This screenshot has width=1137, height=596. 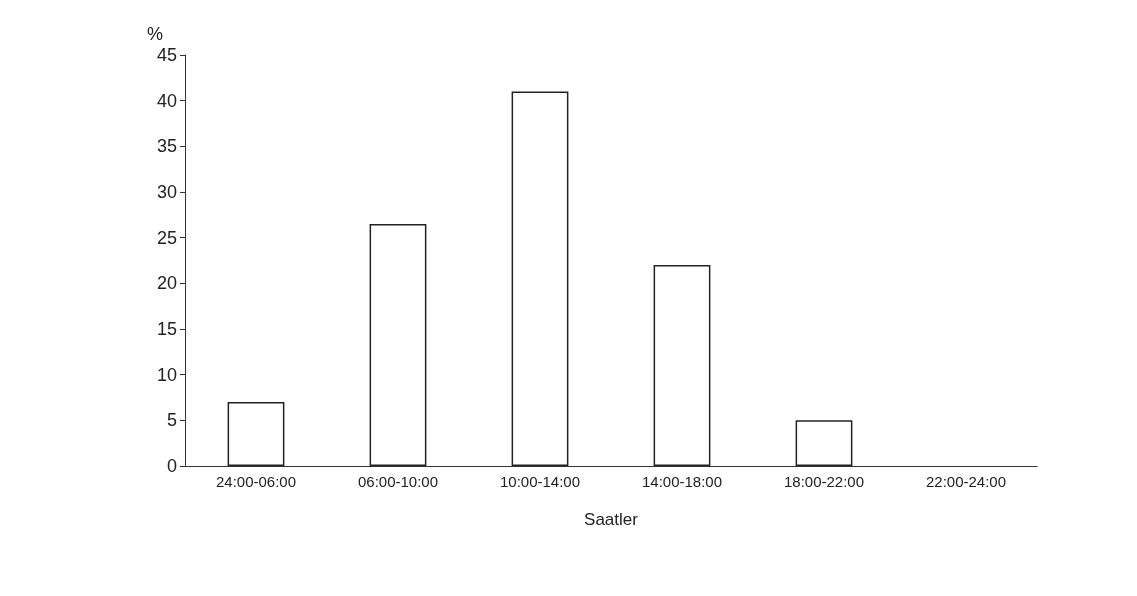 I want to click on y-tick-label: 15, so click(x=166, y=329).